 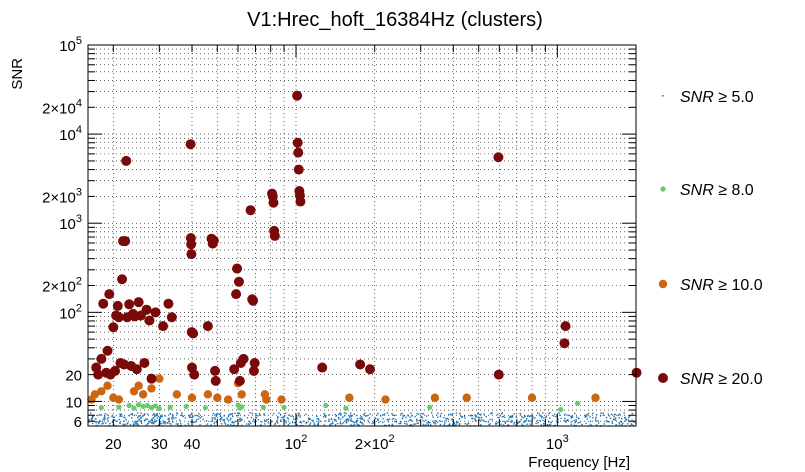 What do you see at coordinates (710, 285) in the screenshot?
I see `legend-item: SNR ≥ 10.0` at bounding box center [710, 285].